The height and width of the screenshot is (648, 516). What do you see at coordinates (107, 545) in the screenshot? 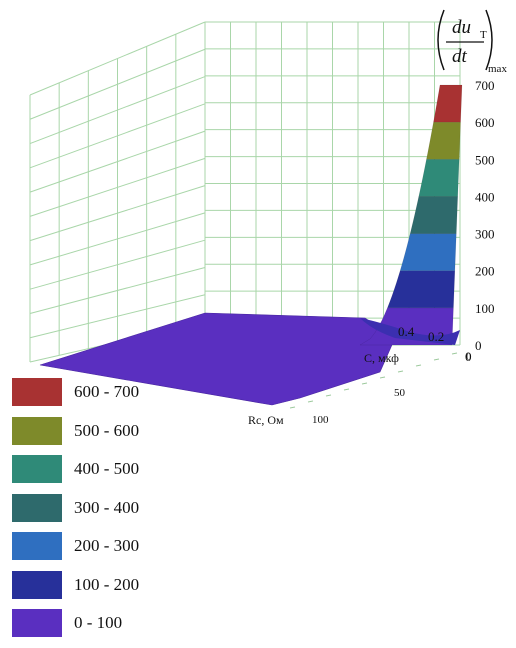
I see `legend-label: 200 - 300` at bounding box center [107, 545].